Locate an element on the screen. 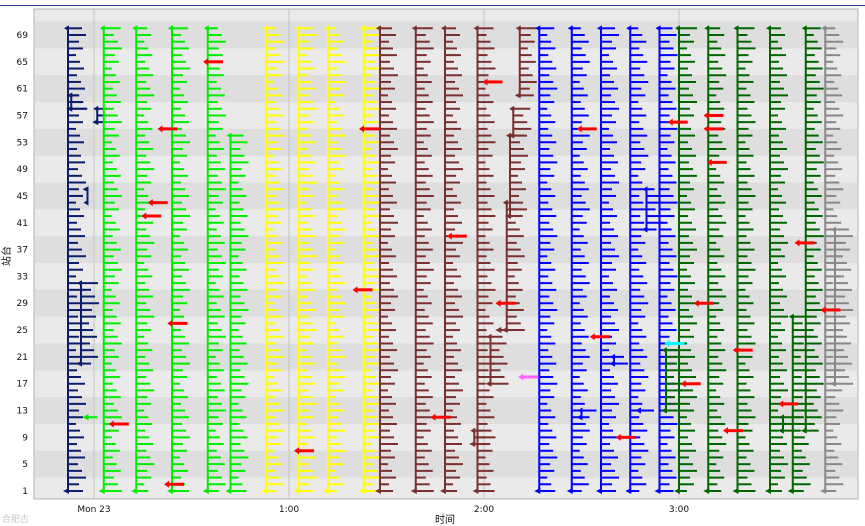 The width and height of the screenshot is (865, 526). y-tick-label: 21 is located at coordinates (22, 358).